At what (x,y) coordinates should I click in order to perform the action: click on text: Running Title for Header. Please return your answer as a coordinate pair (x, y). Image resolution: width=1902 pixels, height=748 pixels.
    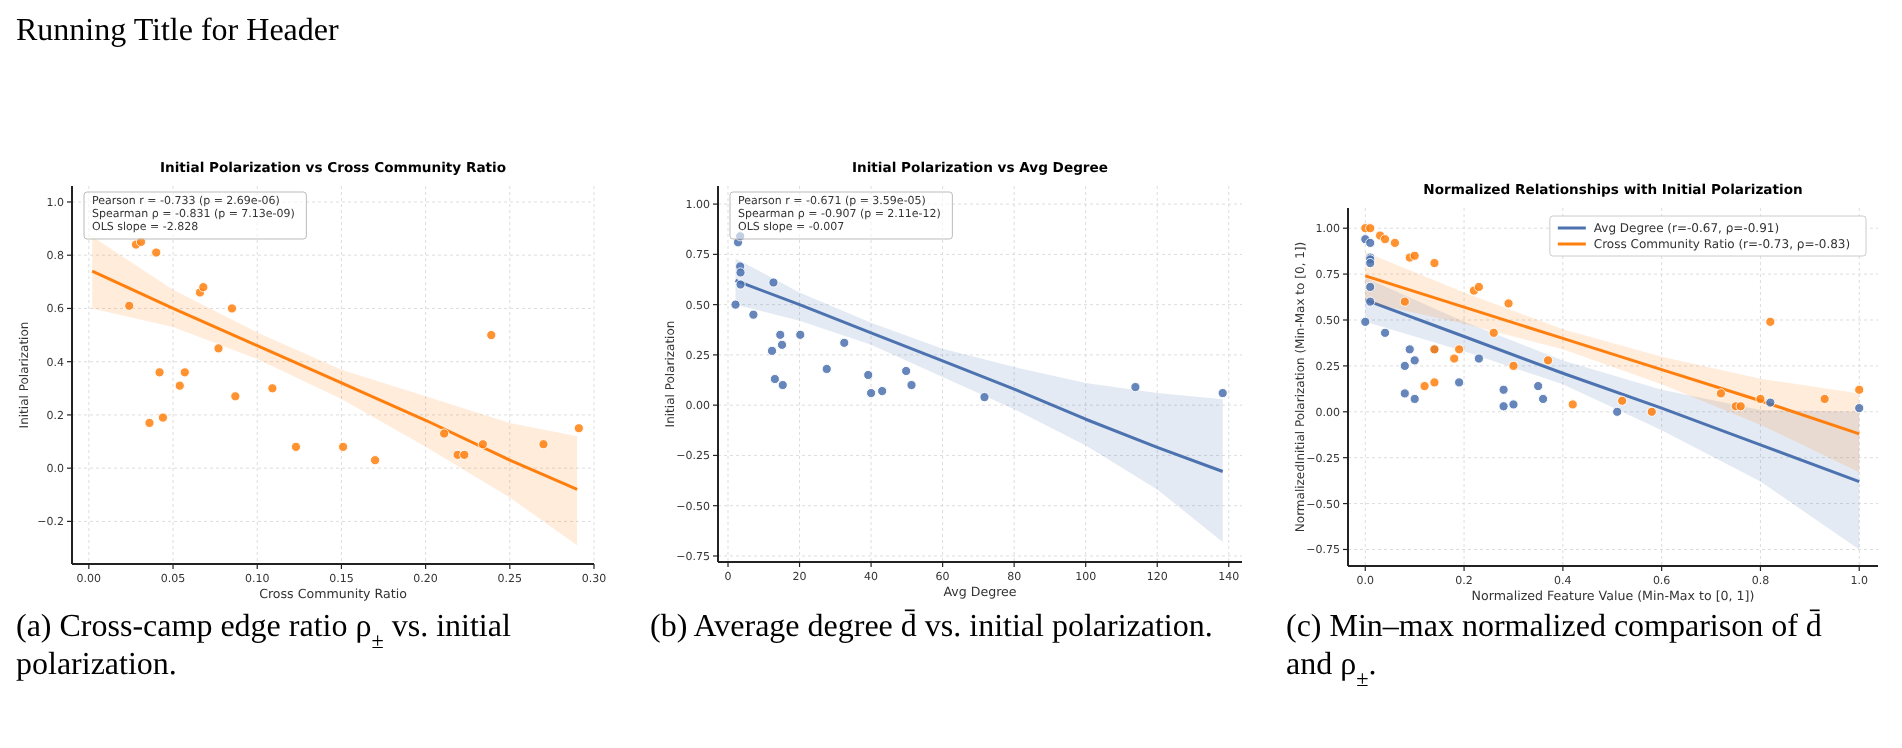
    Looking at the image, I should click on (178, 31).